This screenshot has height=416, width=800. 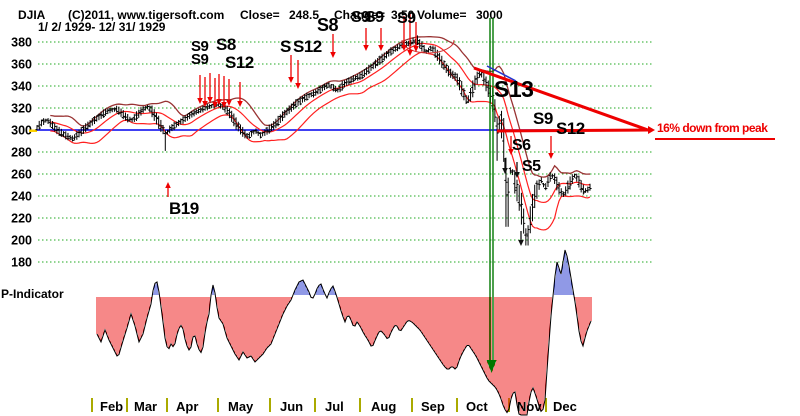 What do you see at coordinates (260, 15) in the screenshot?
I see `close-label: Close=` at bounding box center [260, 15].